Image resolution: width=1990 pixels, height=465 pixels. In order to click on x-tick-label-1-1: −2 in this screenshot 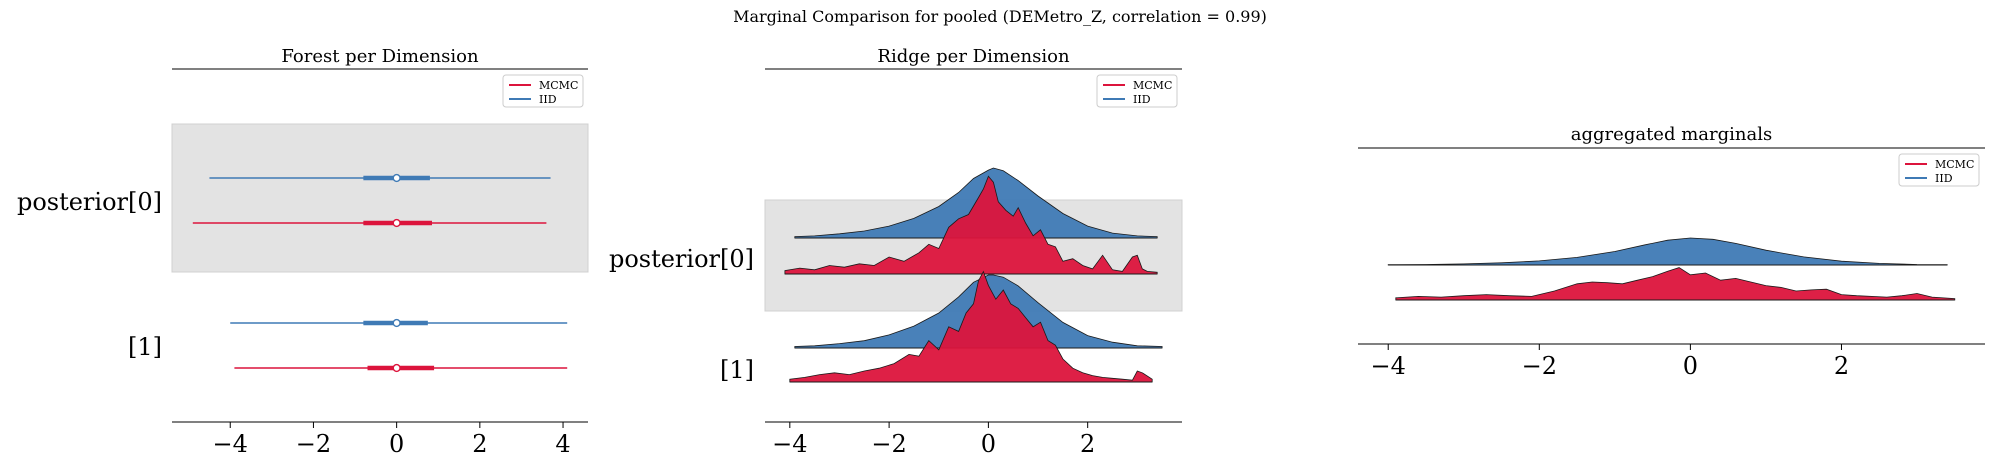, I will do `click(888, 444)`.